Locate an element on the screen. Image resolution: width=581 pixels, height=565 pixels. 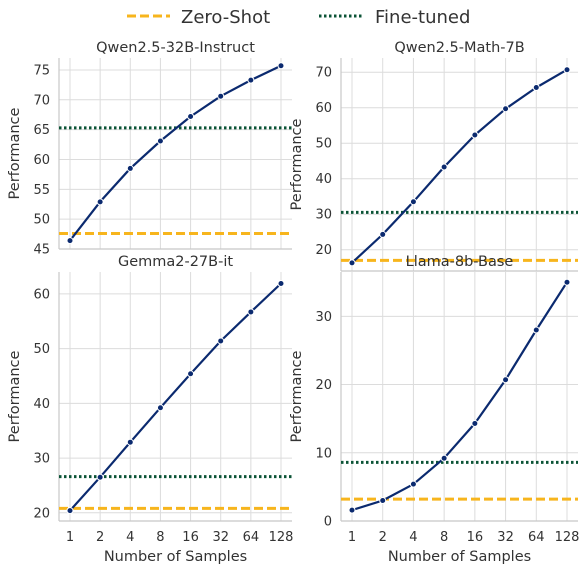
legend-fine-tuned-label: Fine-tuned is located at coordinates (422, 17).